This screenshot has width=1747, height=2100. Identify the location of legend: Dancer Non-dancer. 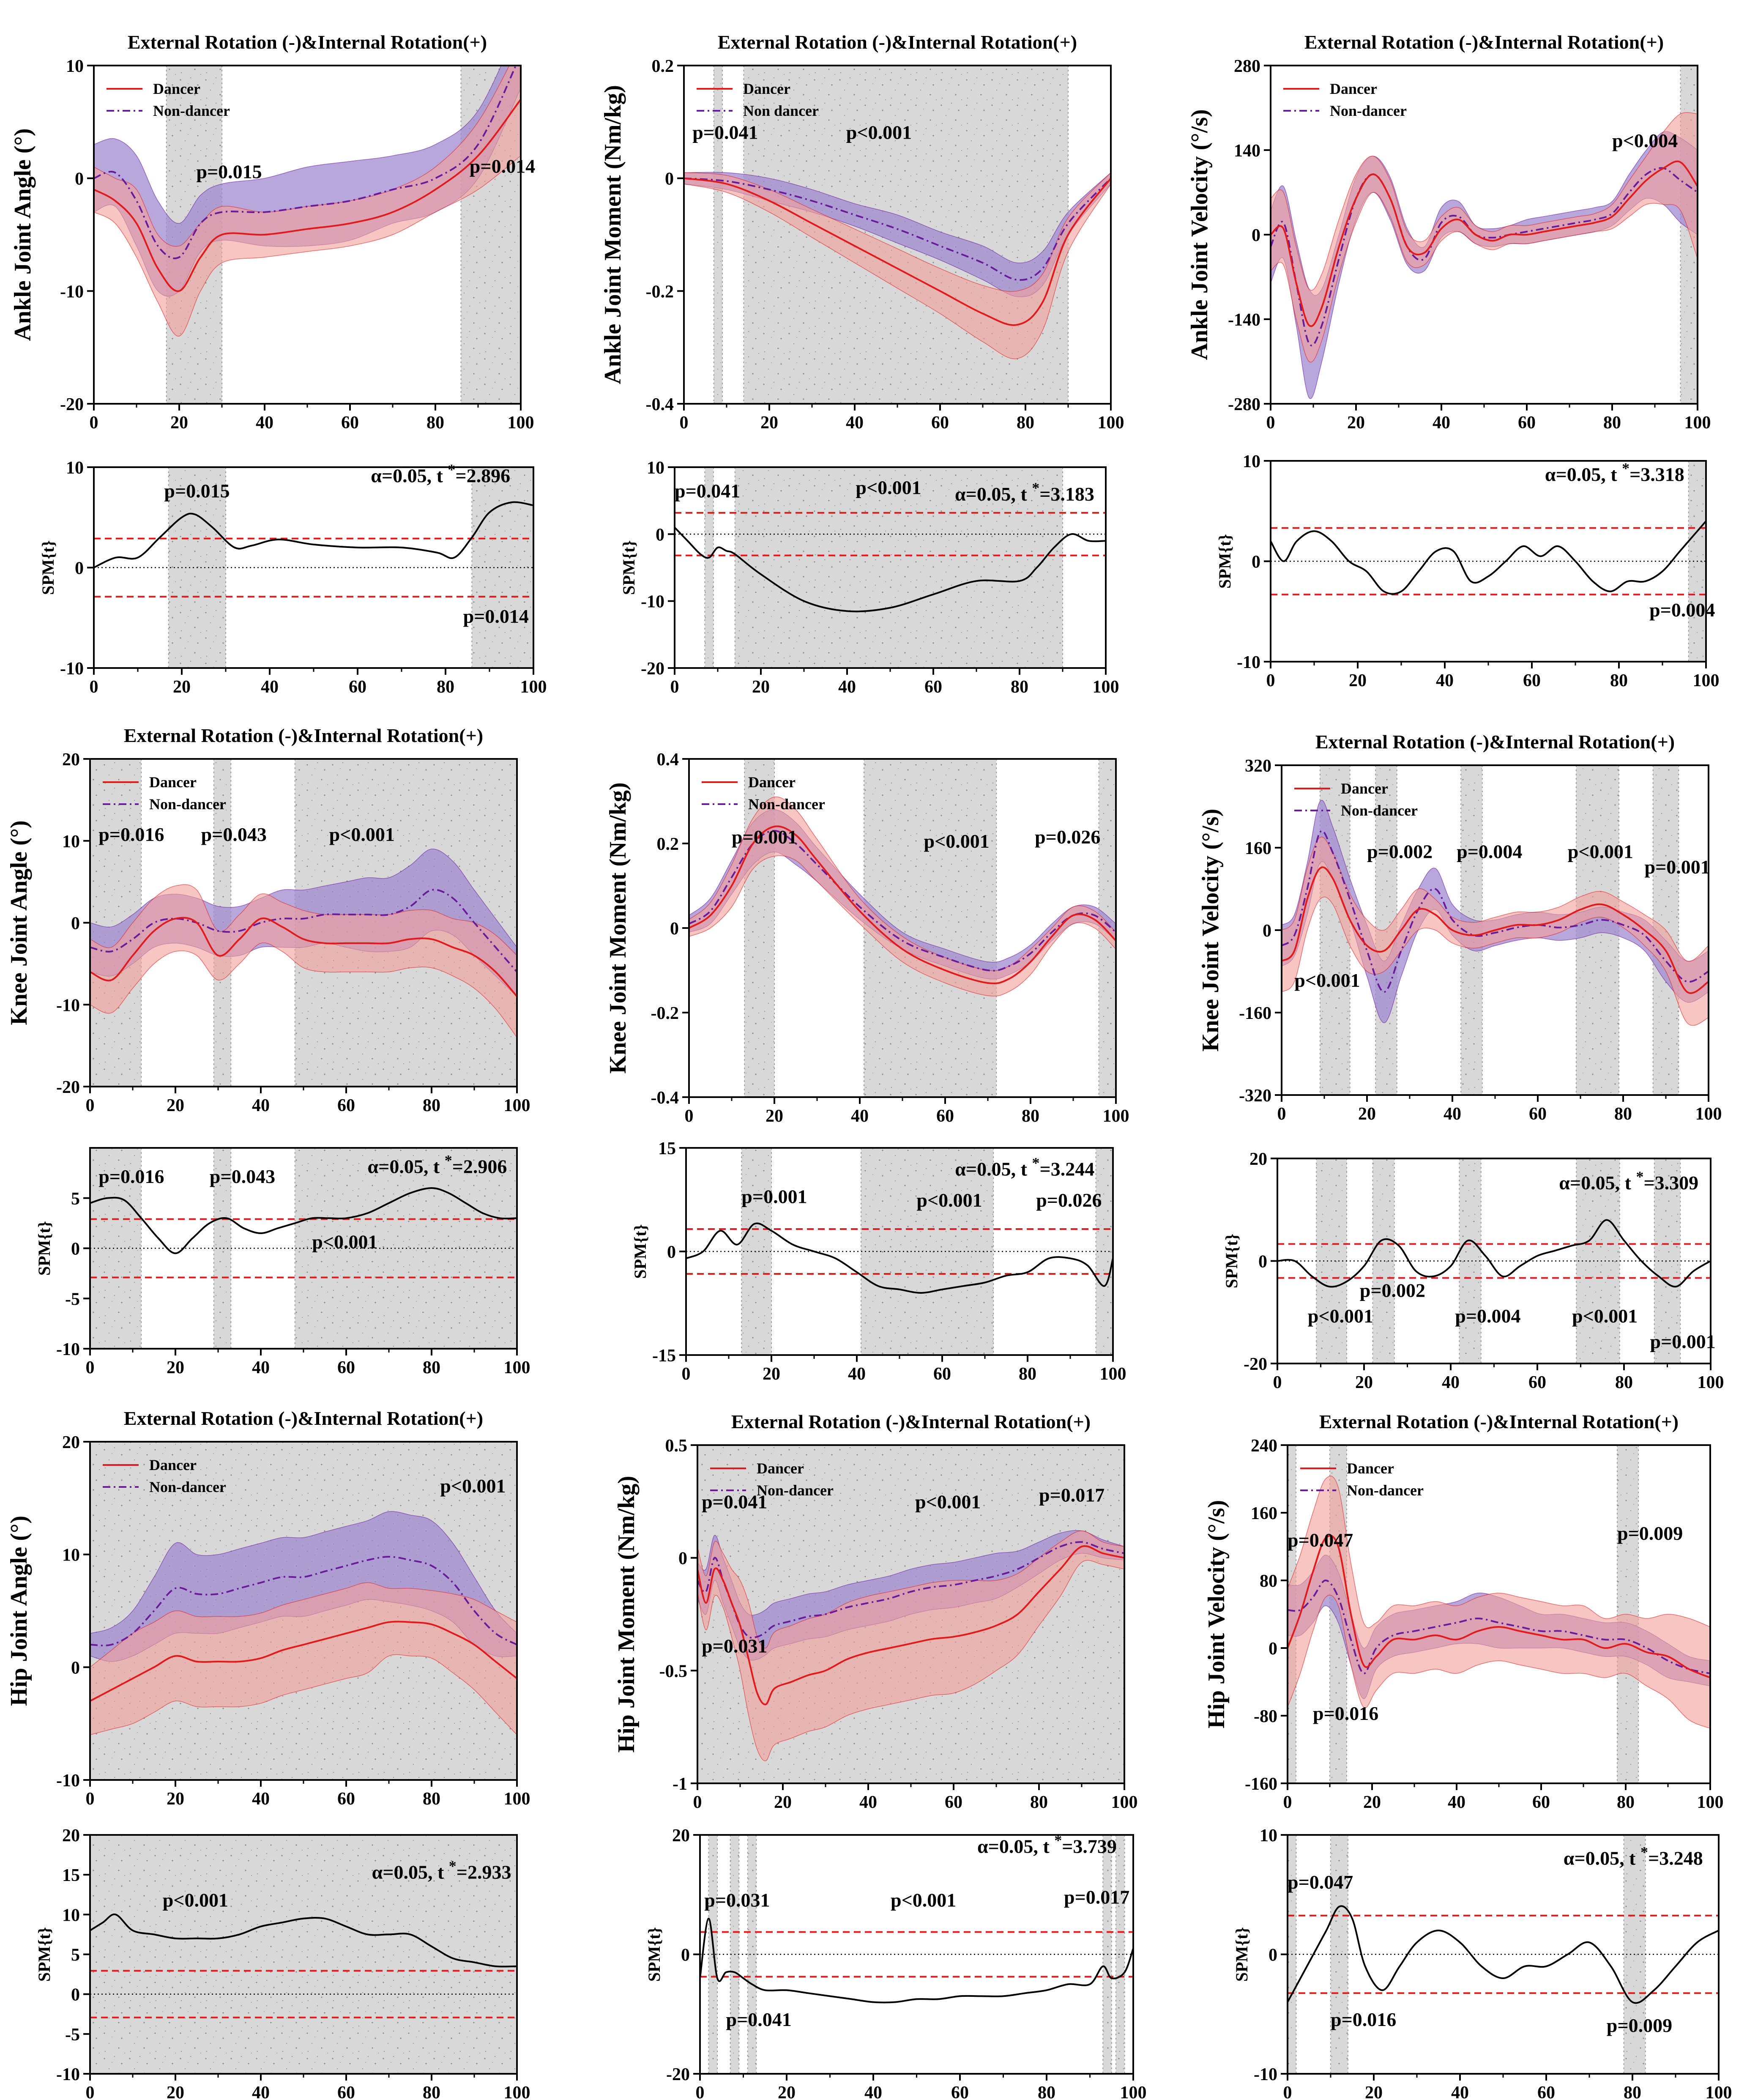
(772, 1480).